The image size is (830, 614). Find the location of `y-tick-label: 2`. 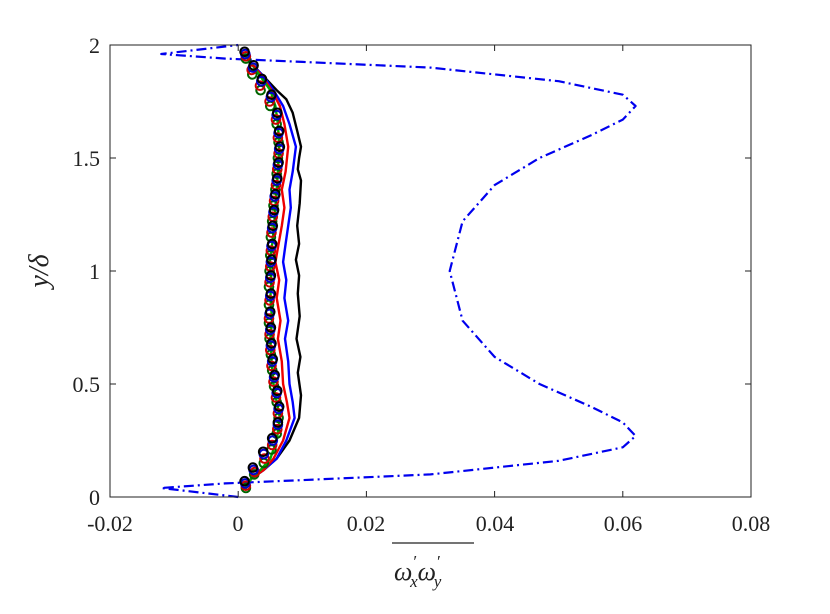

y-tick-label: 2 is located at coordinates (94, 45).